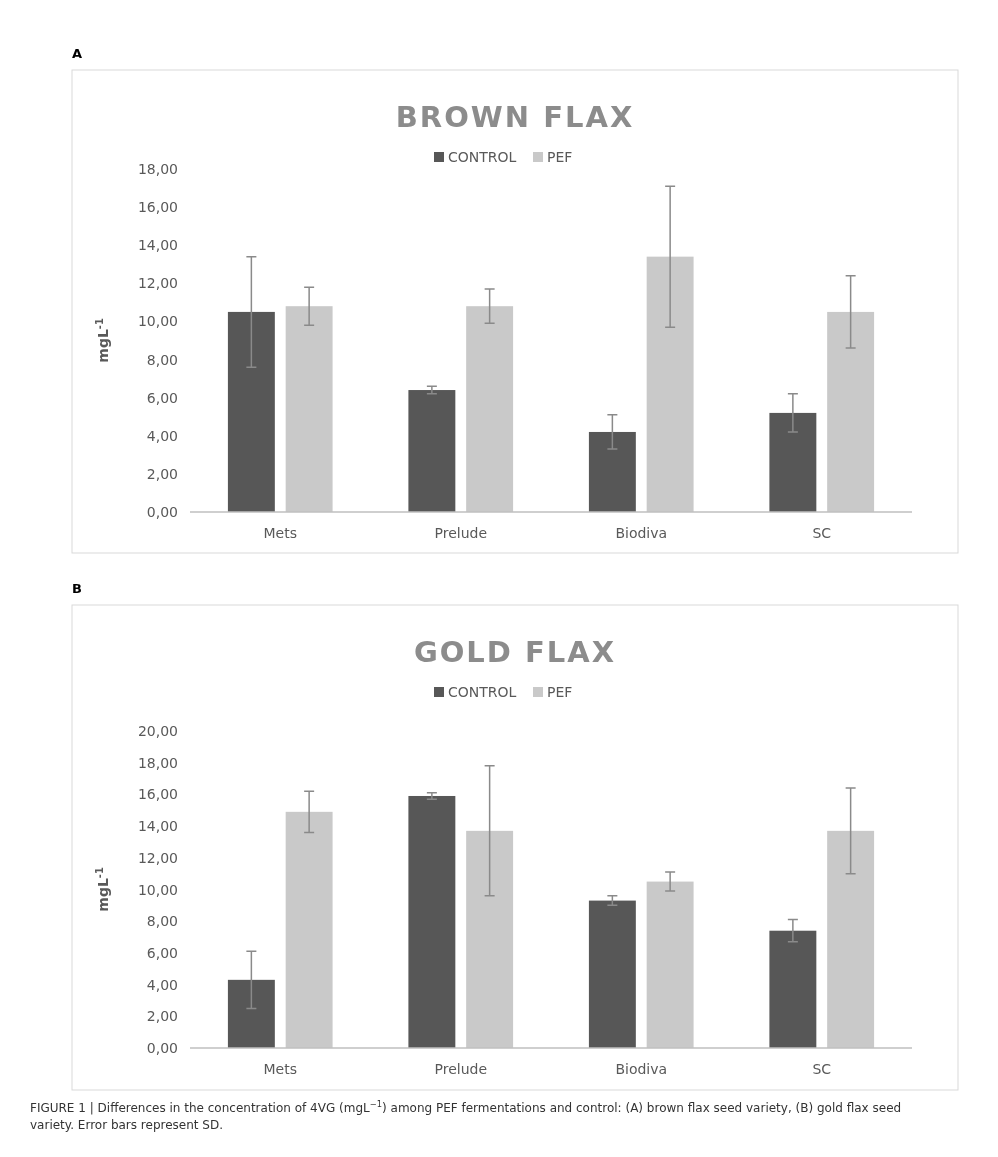  What do you see at coordinates (515, 652) in the screenshot?
I see `chart-title: GOLD FLAX` at bounding box center [515, 652].